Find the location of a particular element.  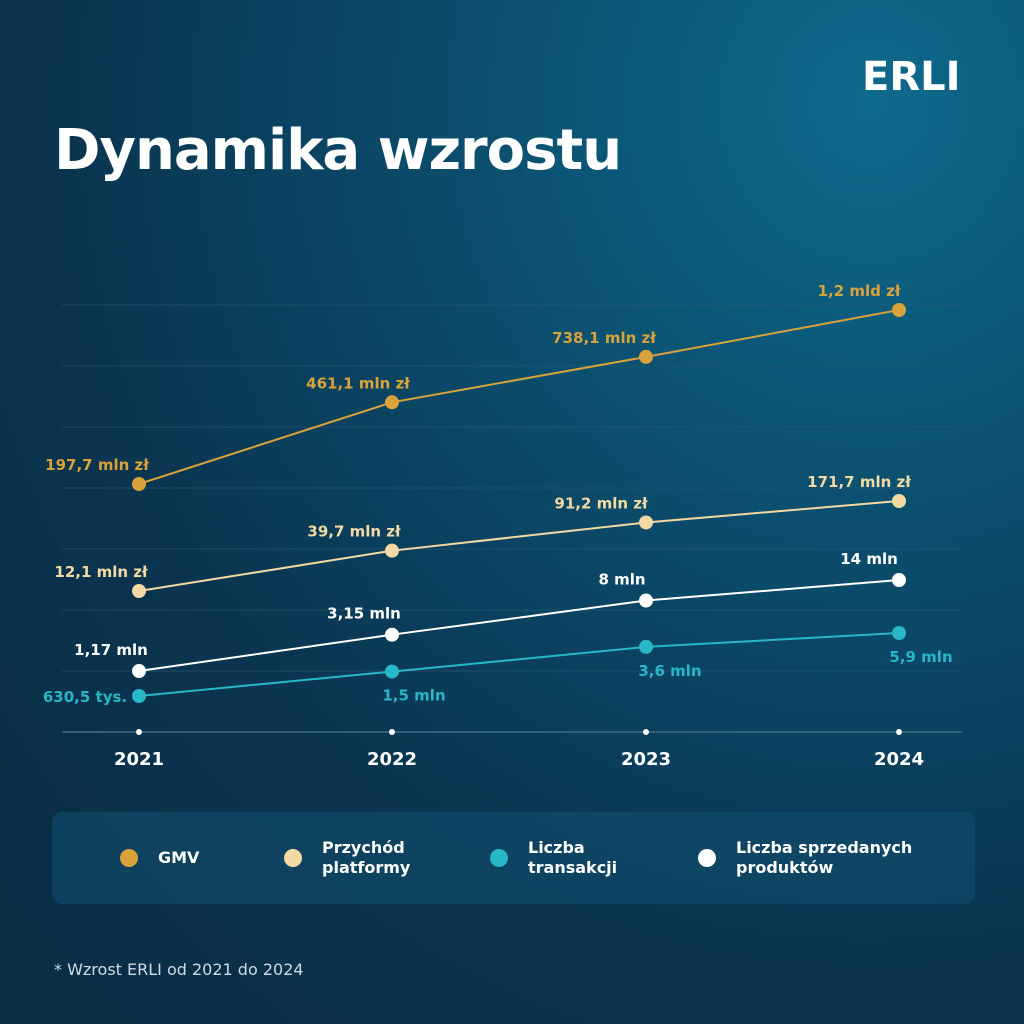

point-revenue-2023 is located at coordinates (646, 522).